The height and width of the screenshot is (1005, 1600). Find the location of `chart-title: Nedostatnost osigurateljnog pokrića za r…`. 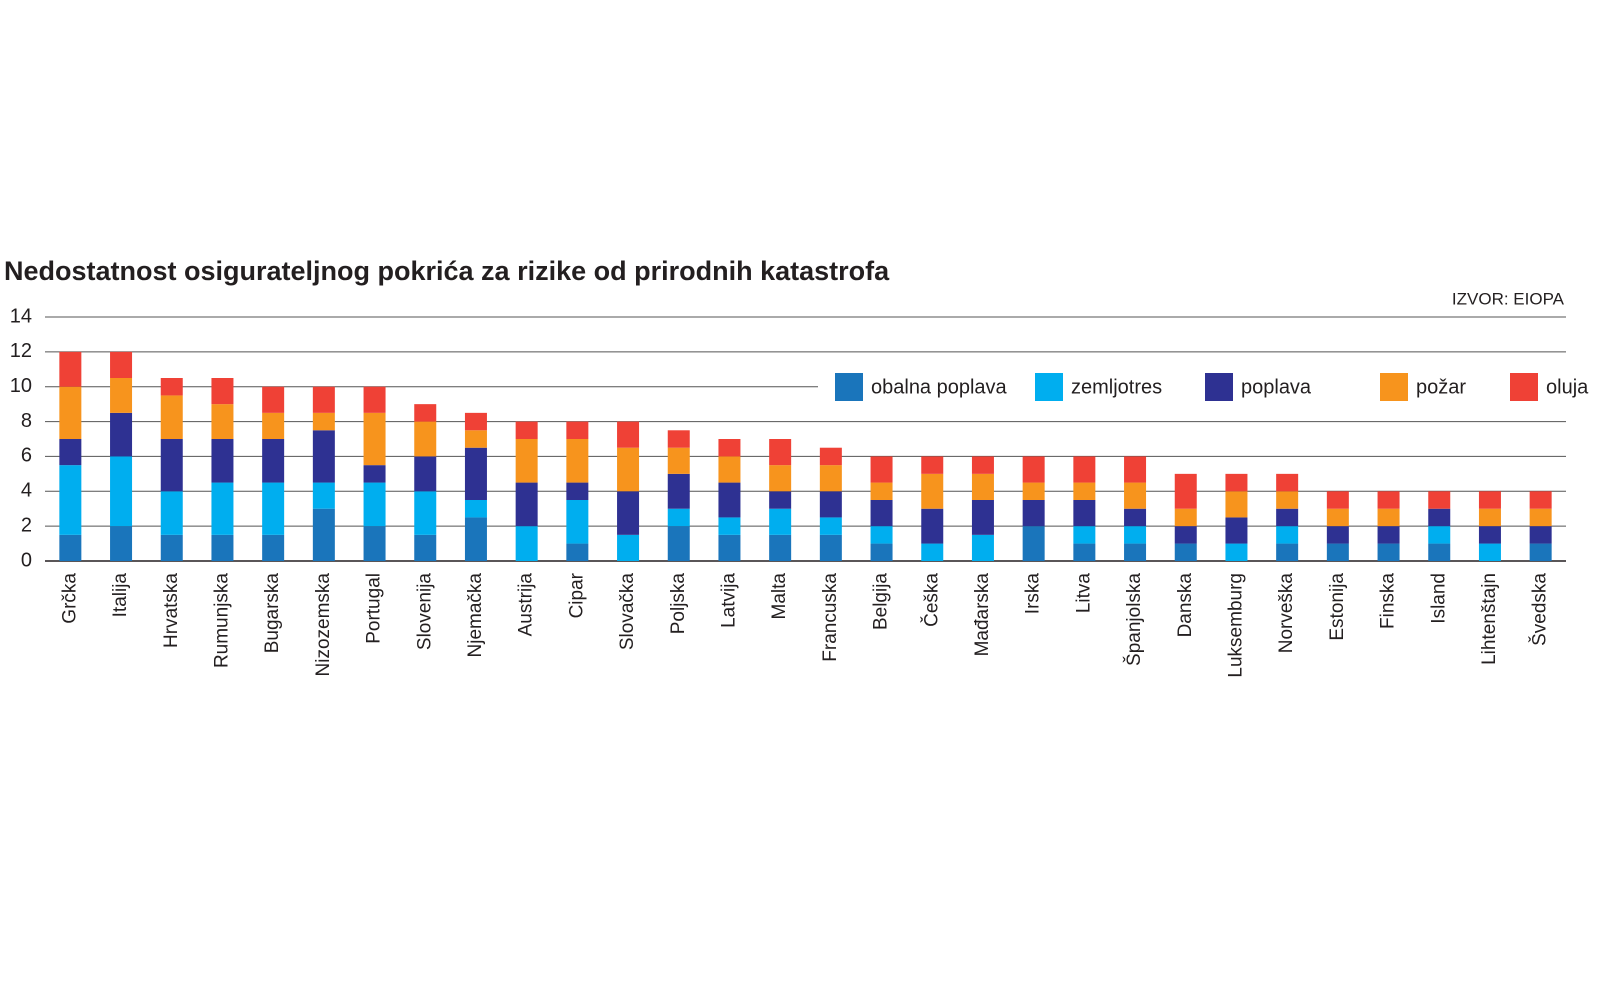

chart-title: Nedostatnost osigurateljnog pokrića za r… is located at coordinates (447, 271).